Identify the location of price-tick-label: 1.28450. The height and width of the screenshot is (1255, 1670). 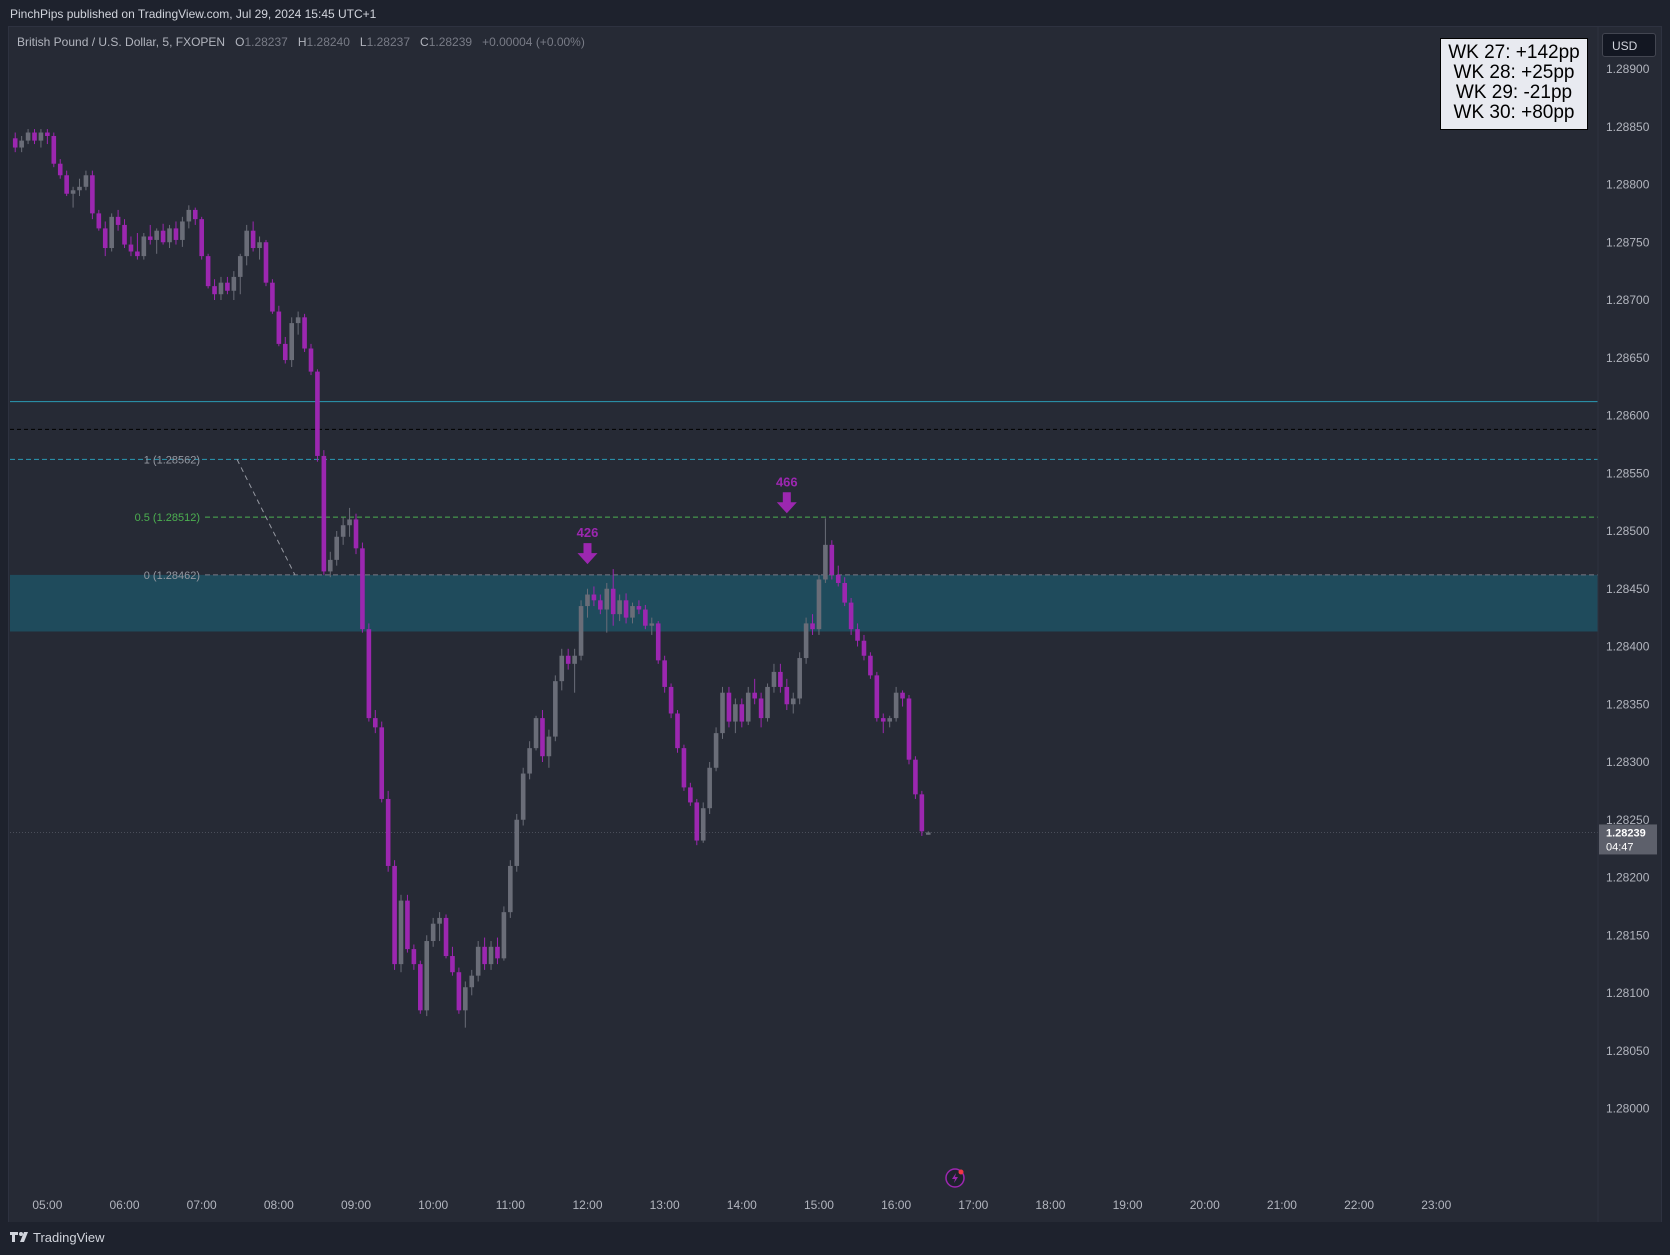
(1628, 589).